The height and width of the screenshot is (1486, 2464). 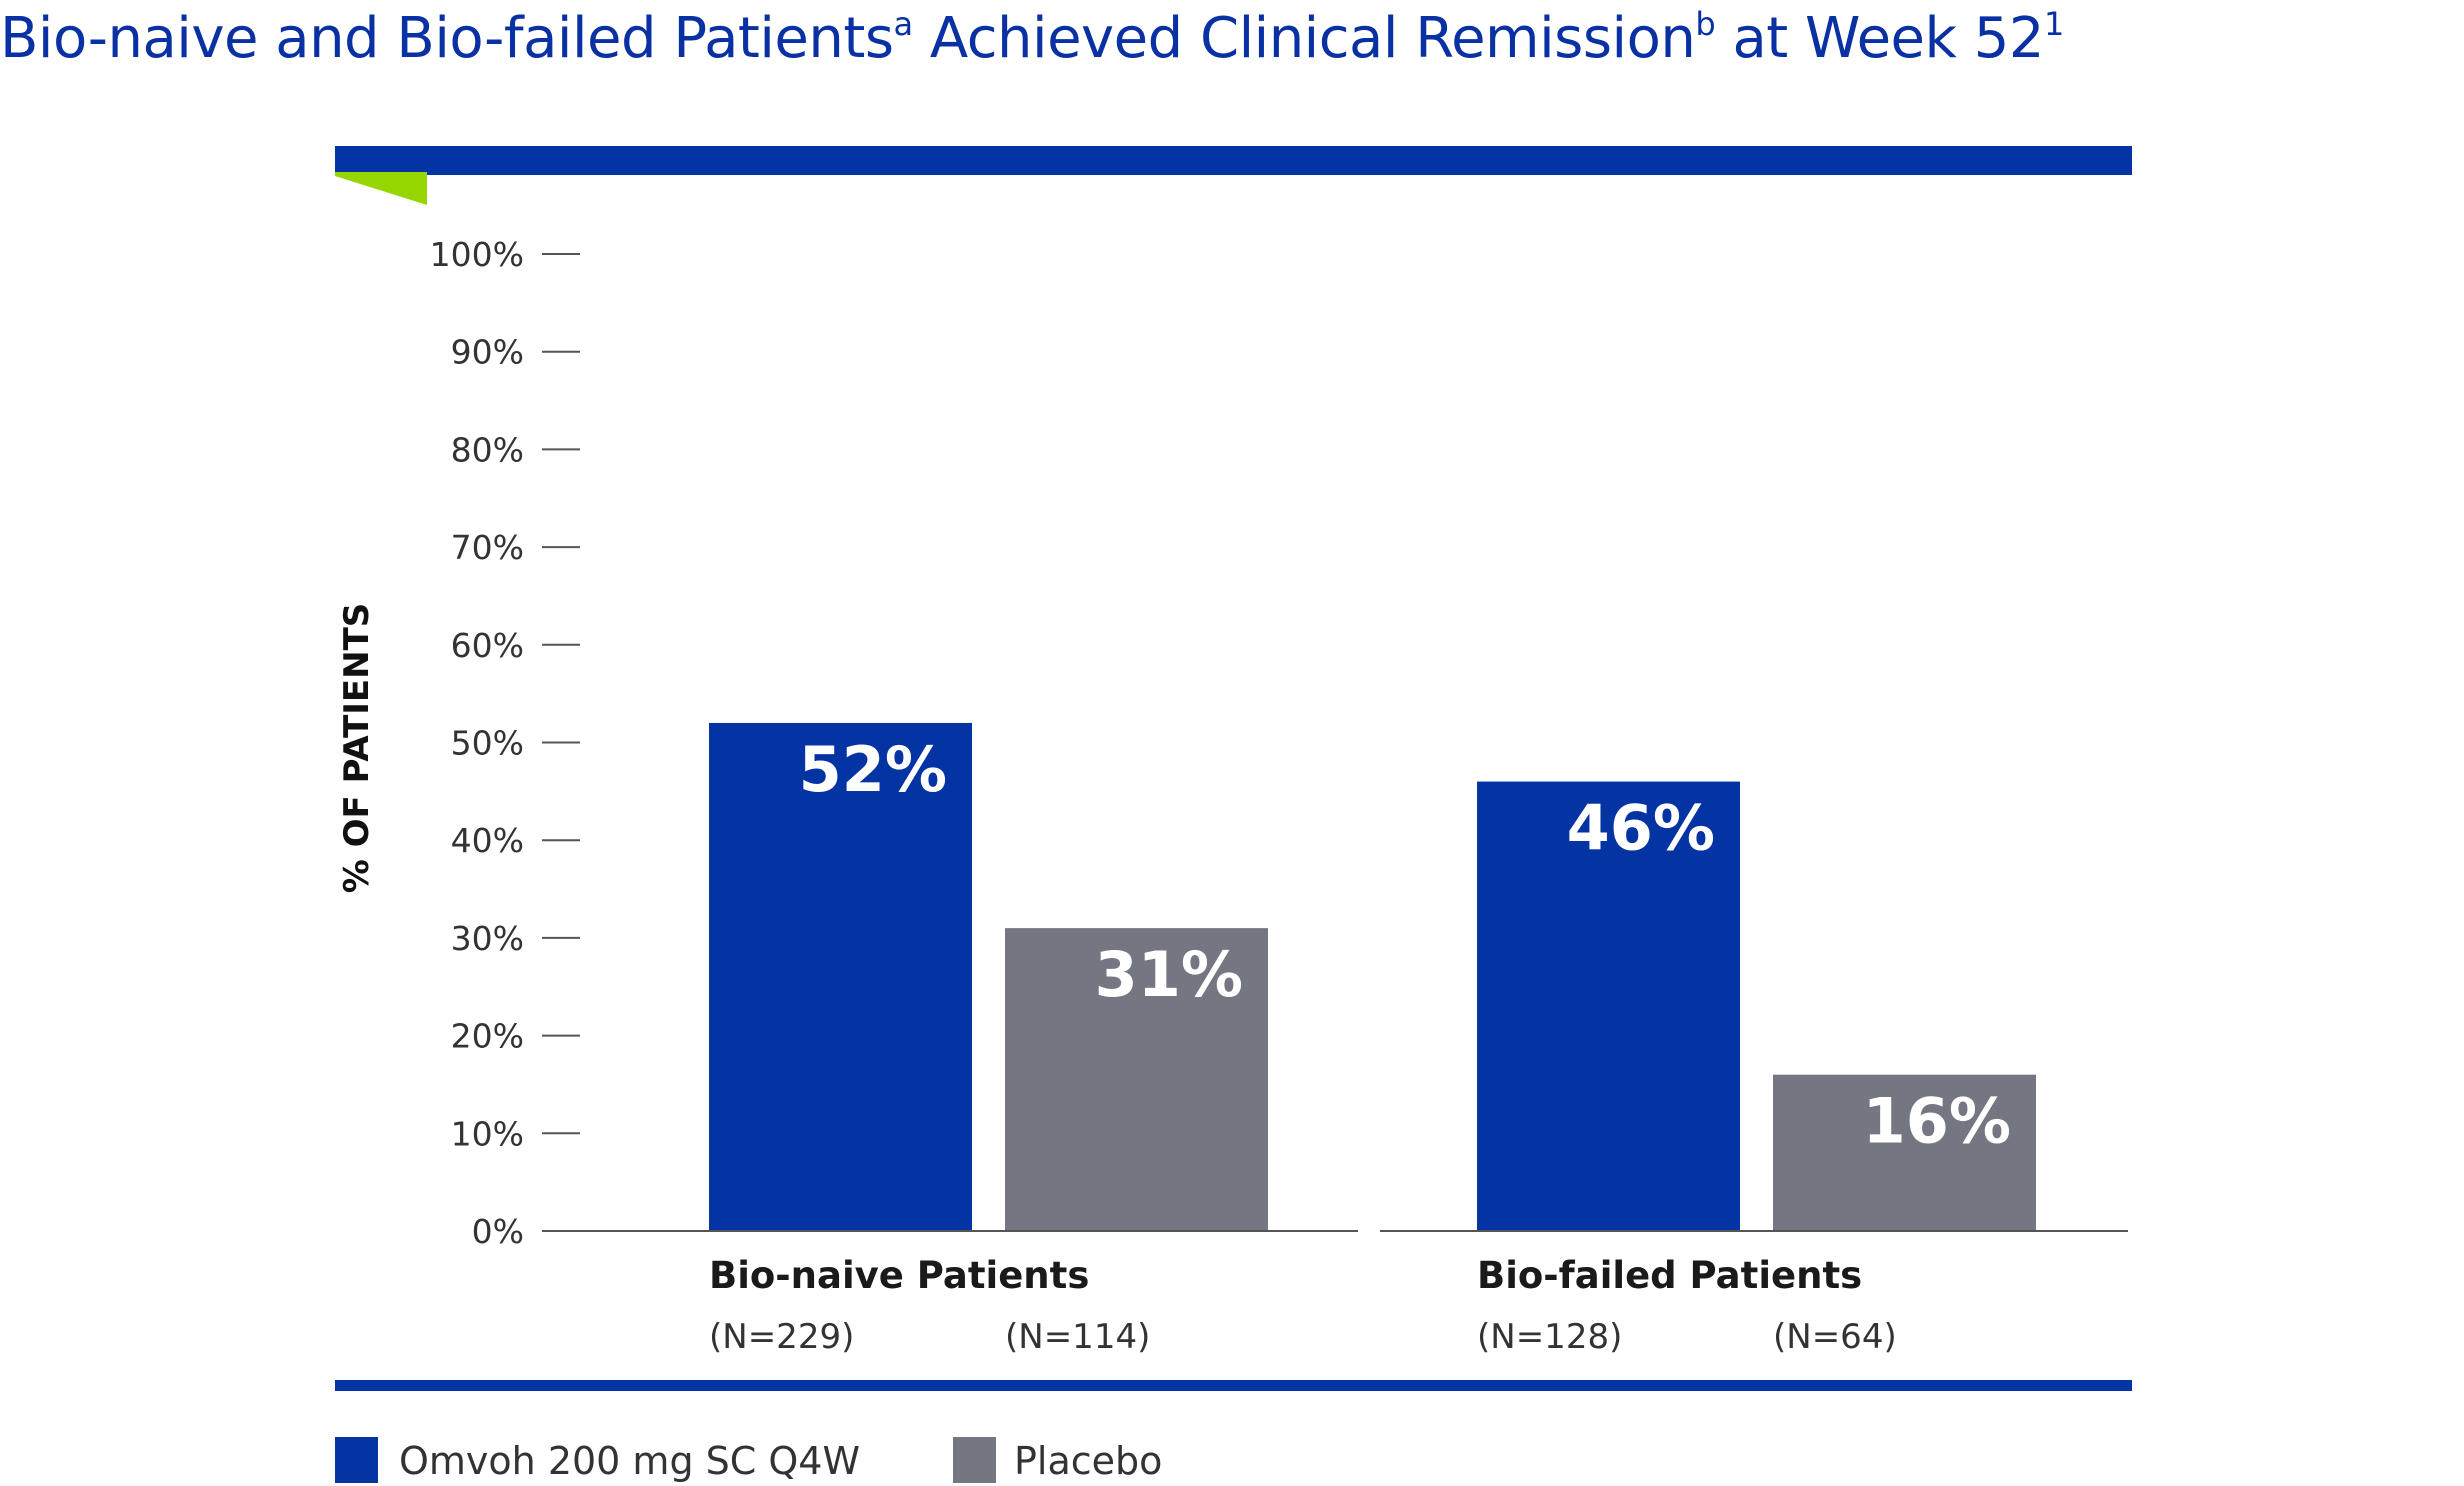 I want to click on legend-swatch-placebo, so click(x=974, y=1460).